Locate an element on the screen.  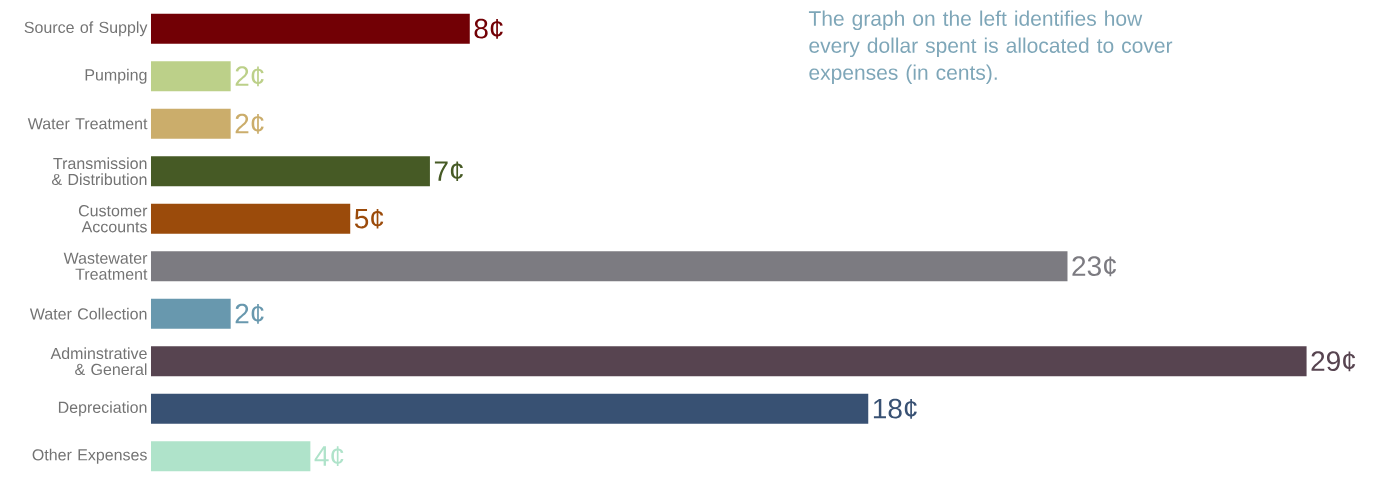
y-tick-label: Transmission & Distribution is located at coordinates (99, 171).